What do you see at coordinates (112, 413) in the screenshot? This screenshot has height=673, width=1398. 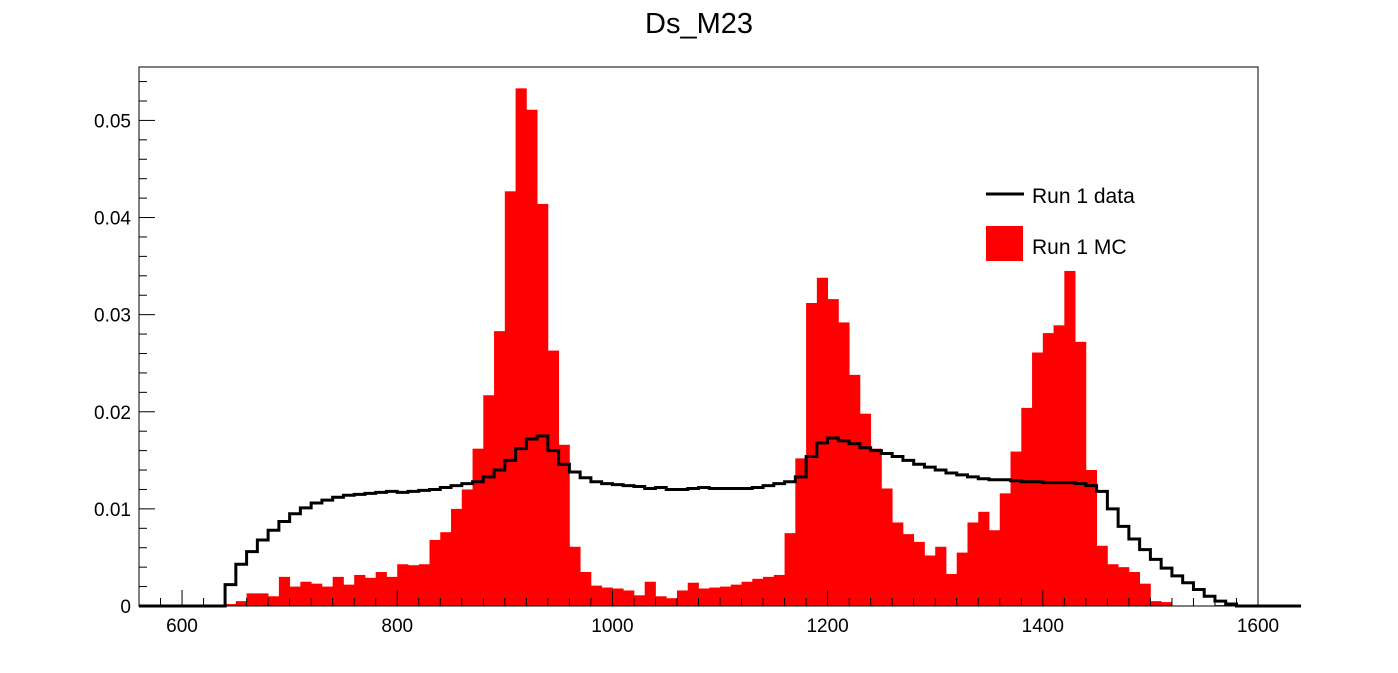 I see `y-tick-label: 0.02` at bounding box center [112, 413].